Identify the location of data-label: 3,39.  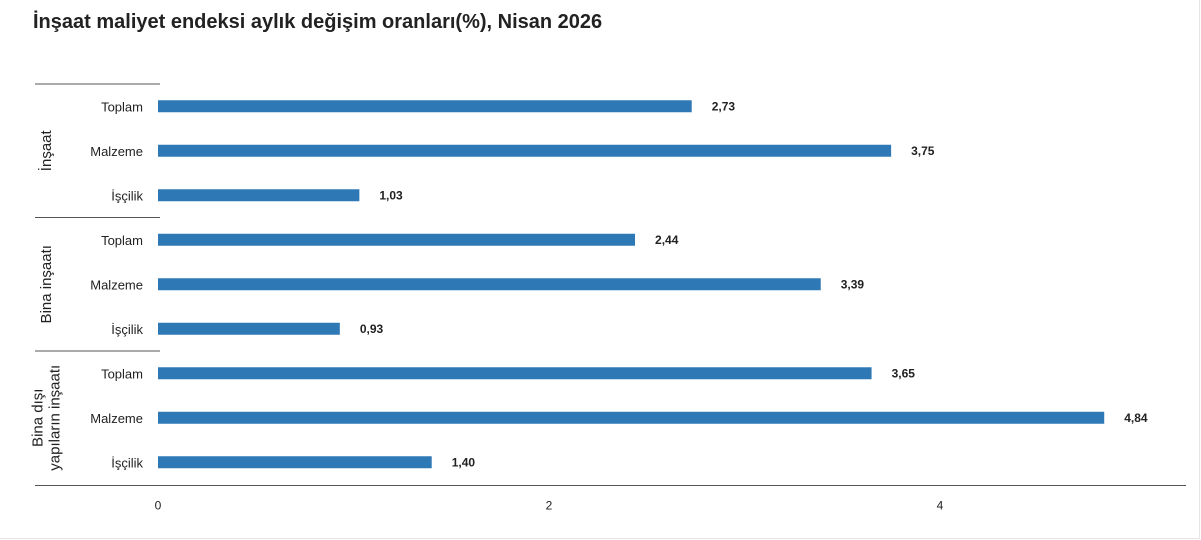
(853, 284).